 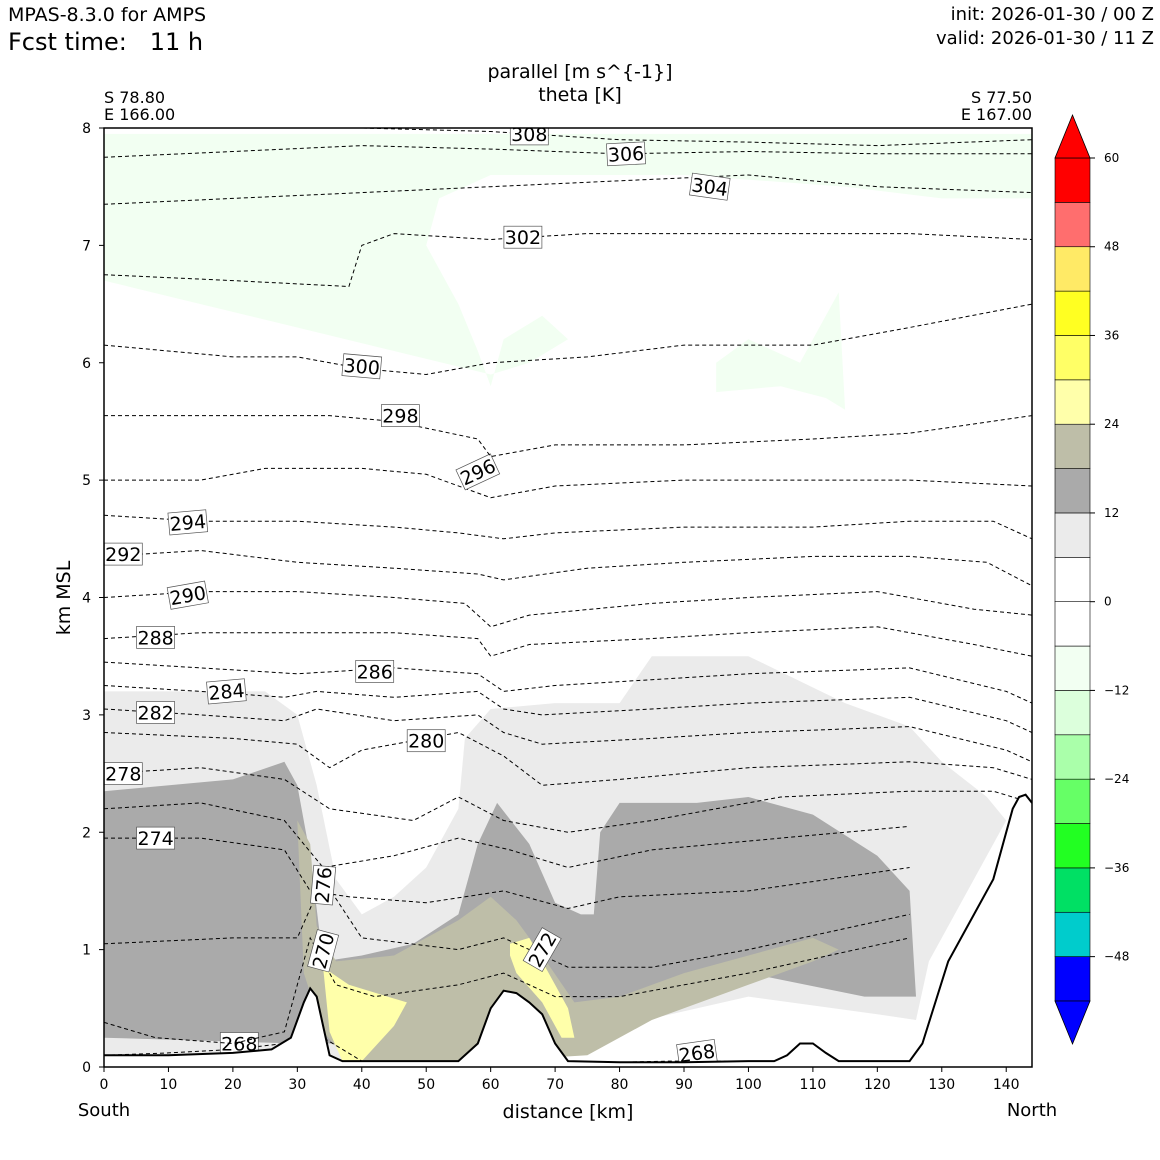 What do you see at coordinates (1032, 1110) in the screenshot?
I see `north-end-label: North` at bounding box center [1032, 1110].